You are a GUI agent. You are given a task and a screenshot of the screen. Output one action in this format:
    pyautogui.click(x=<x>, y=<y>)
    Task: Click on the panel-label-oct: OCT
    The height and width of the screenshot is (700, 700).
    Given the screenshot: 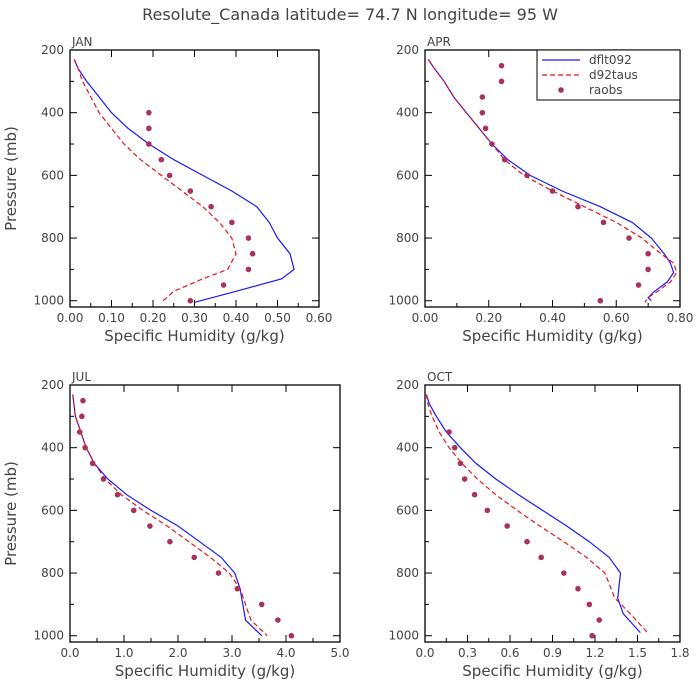 What is the action you would take?
    pyautogui.click(x=440, y=377)
    